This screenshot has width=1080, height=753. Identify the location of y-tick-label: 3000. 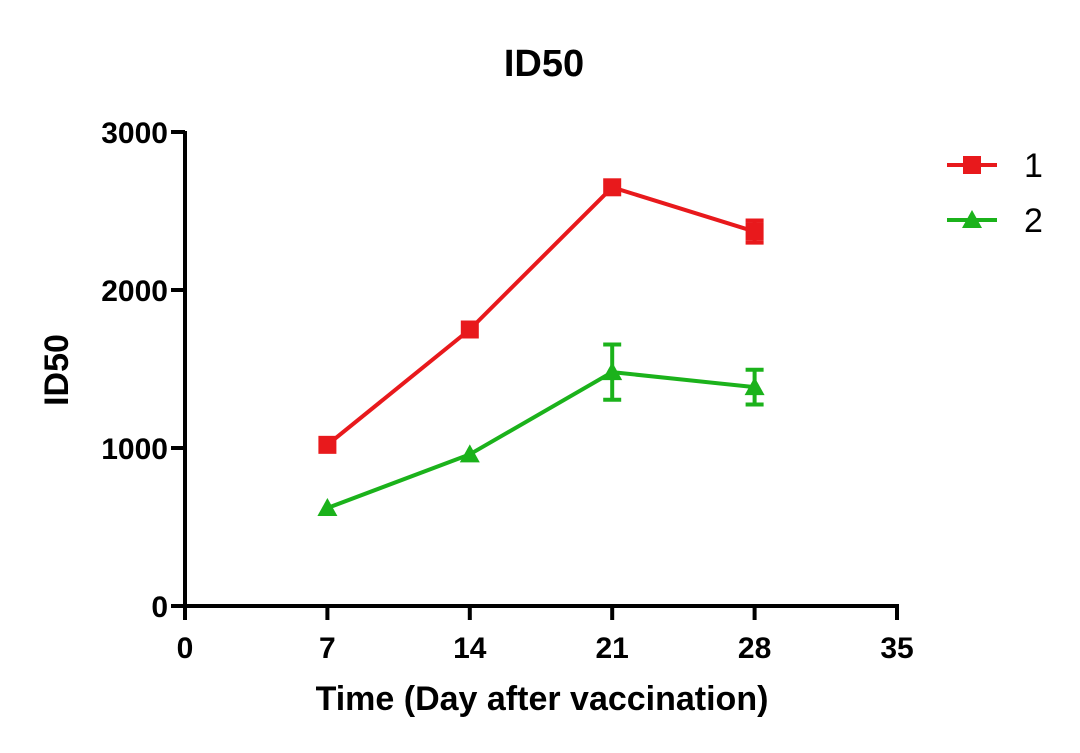
(134, 133).